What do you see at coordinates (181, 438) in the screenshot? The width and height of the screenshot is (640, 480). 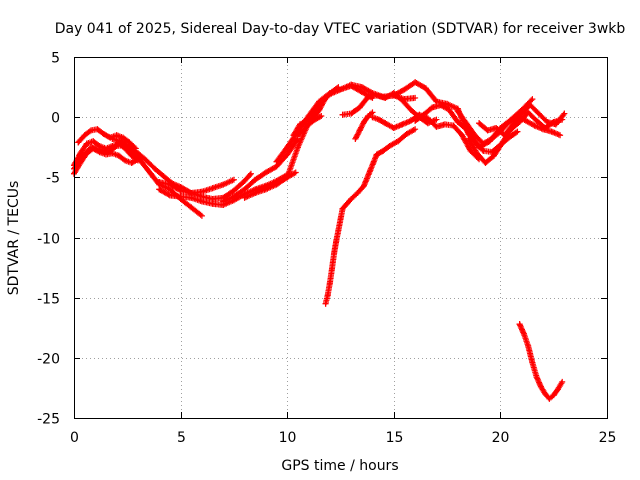 I see `x-tick-label: 5` at bounding box center [181, 438].